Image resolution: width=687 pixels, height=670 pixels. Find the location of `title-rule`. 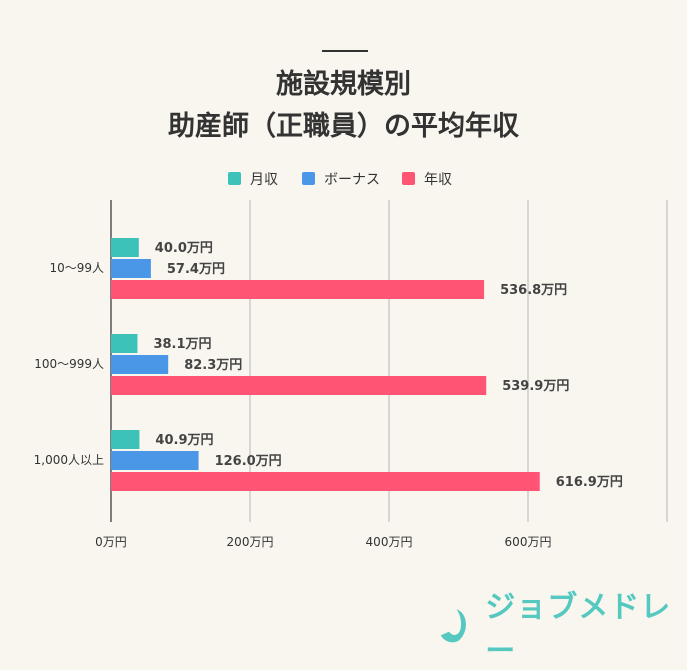

title-rule is located at coordinates (345, 51).